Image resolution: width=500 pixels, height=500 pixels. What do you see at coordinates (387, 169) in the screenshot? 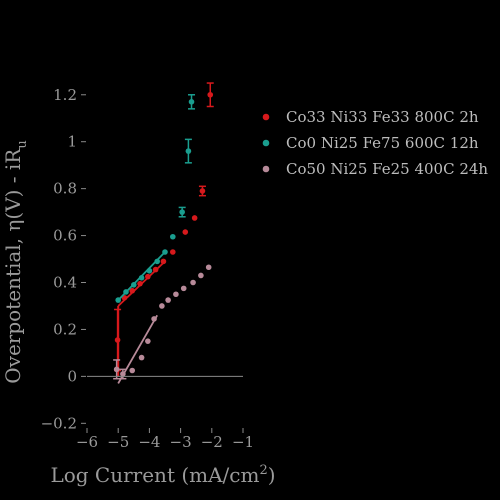
I see `legend-label: Co50 Ni25 Fe25 400C 24h` at bounding box center [387, 169].